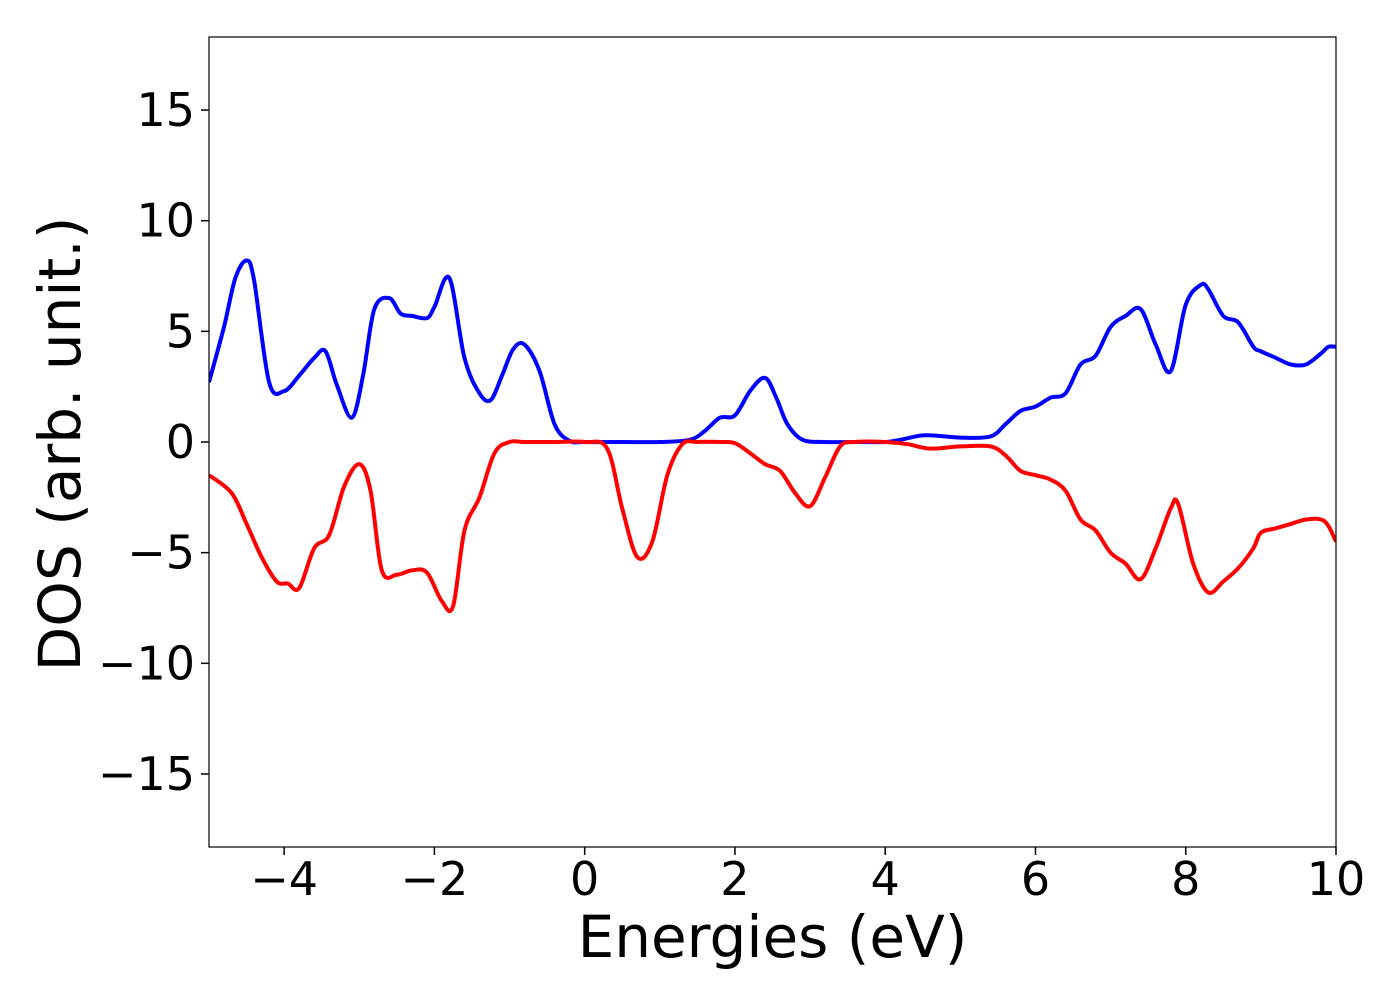 The image size is (1400, 1000). Describe the element at coordinates (284, 879) in the screenshot. I see `x-tick-label: −4` at that location.